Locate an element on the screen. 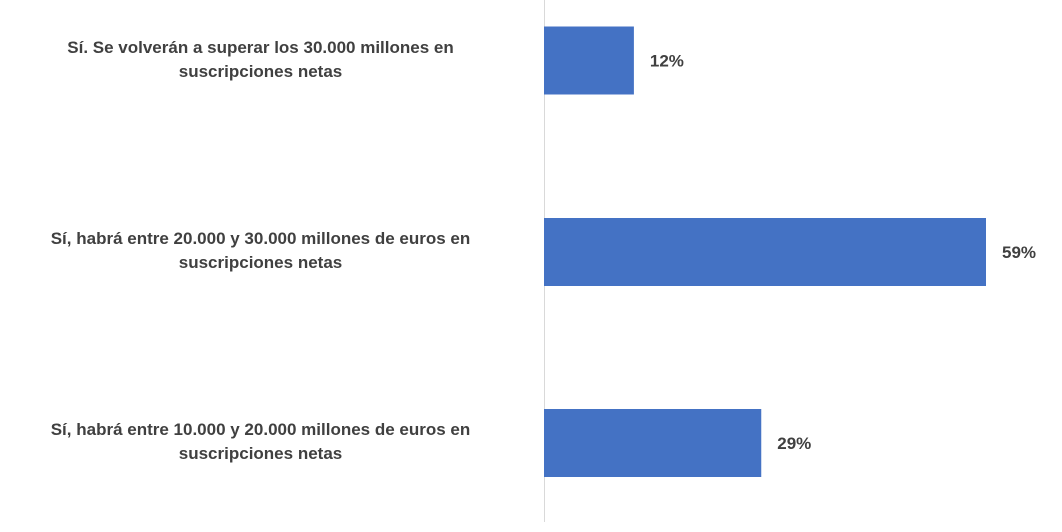 This screenshot has width=1062, height=532. category-label-3-line-2: suscripciones netas is located at coordinates (260, 453).